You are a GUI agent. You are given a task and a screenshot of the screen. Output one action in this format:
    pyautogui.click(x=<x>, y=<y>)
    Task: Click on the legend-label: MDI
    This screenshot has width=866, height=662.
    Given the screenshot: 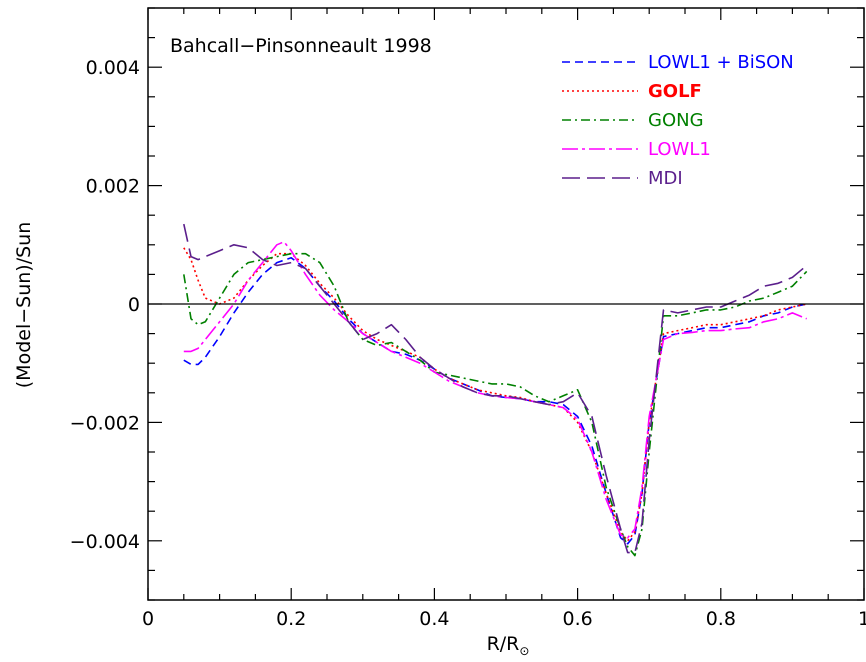 What is the action you would take?
    pyautogui.click(x=665, y=178)
    